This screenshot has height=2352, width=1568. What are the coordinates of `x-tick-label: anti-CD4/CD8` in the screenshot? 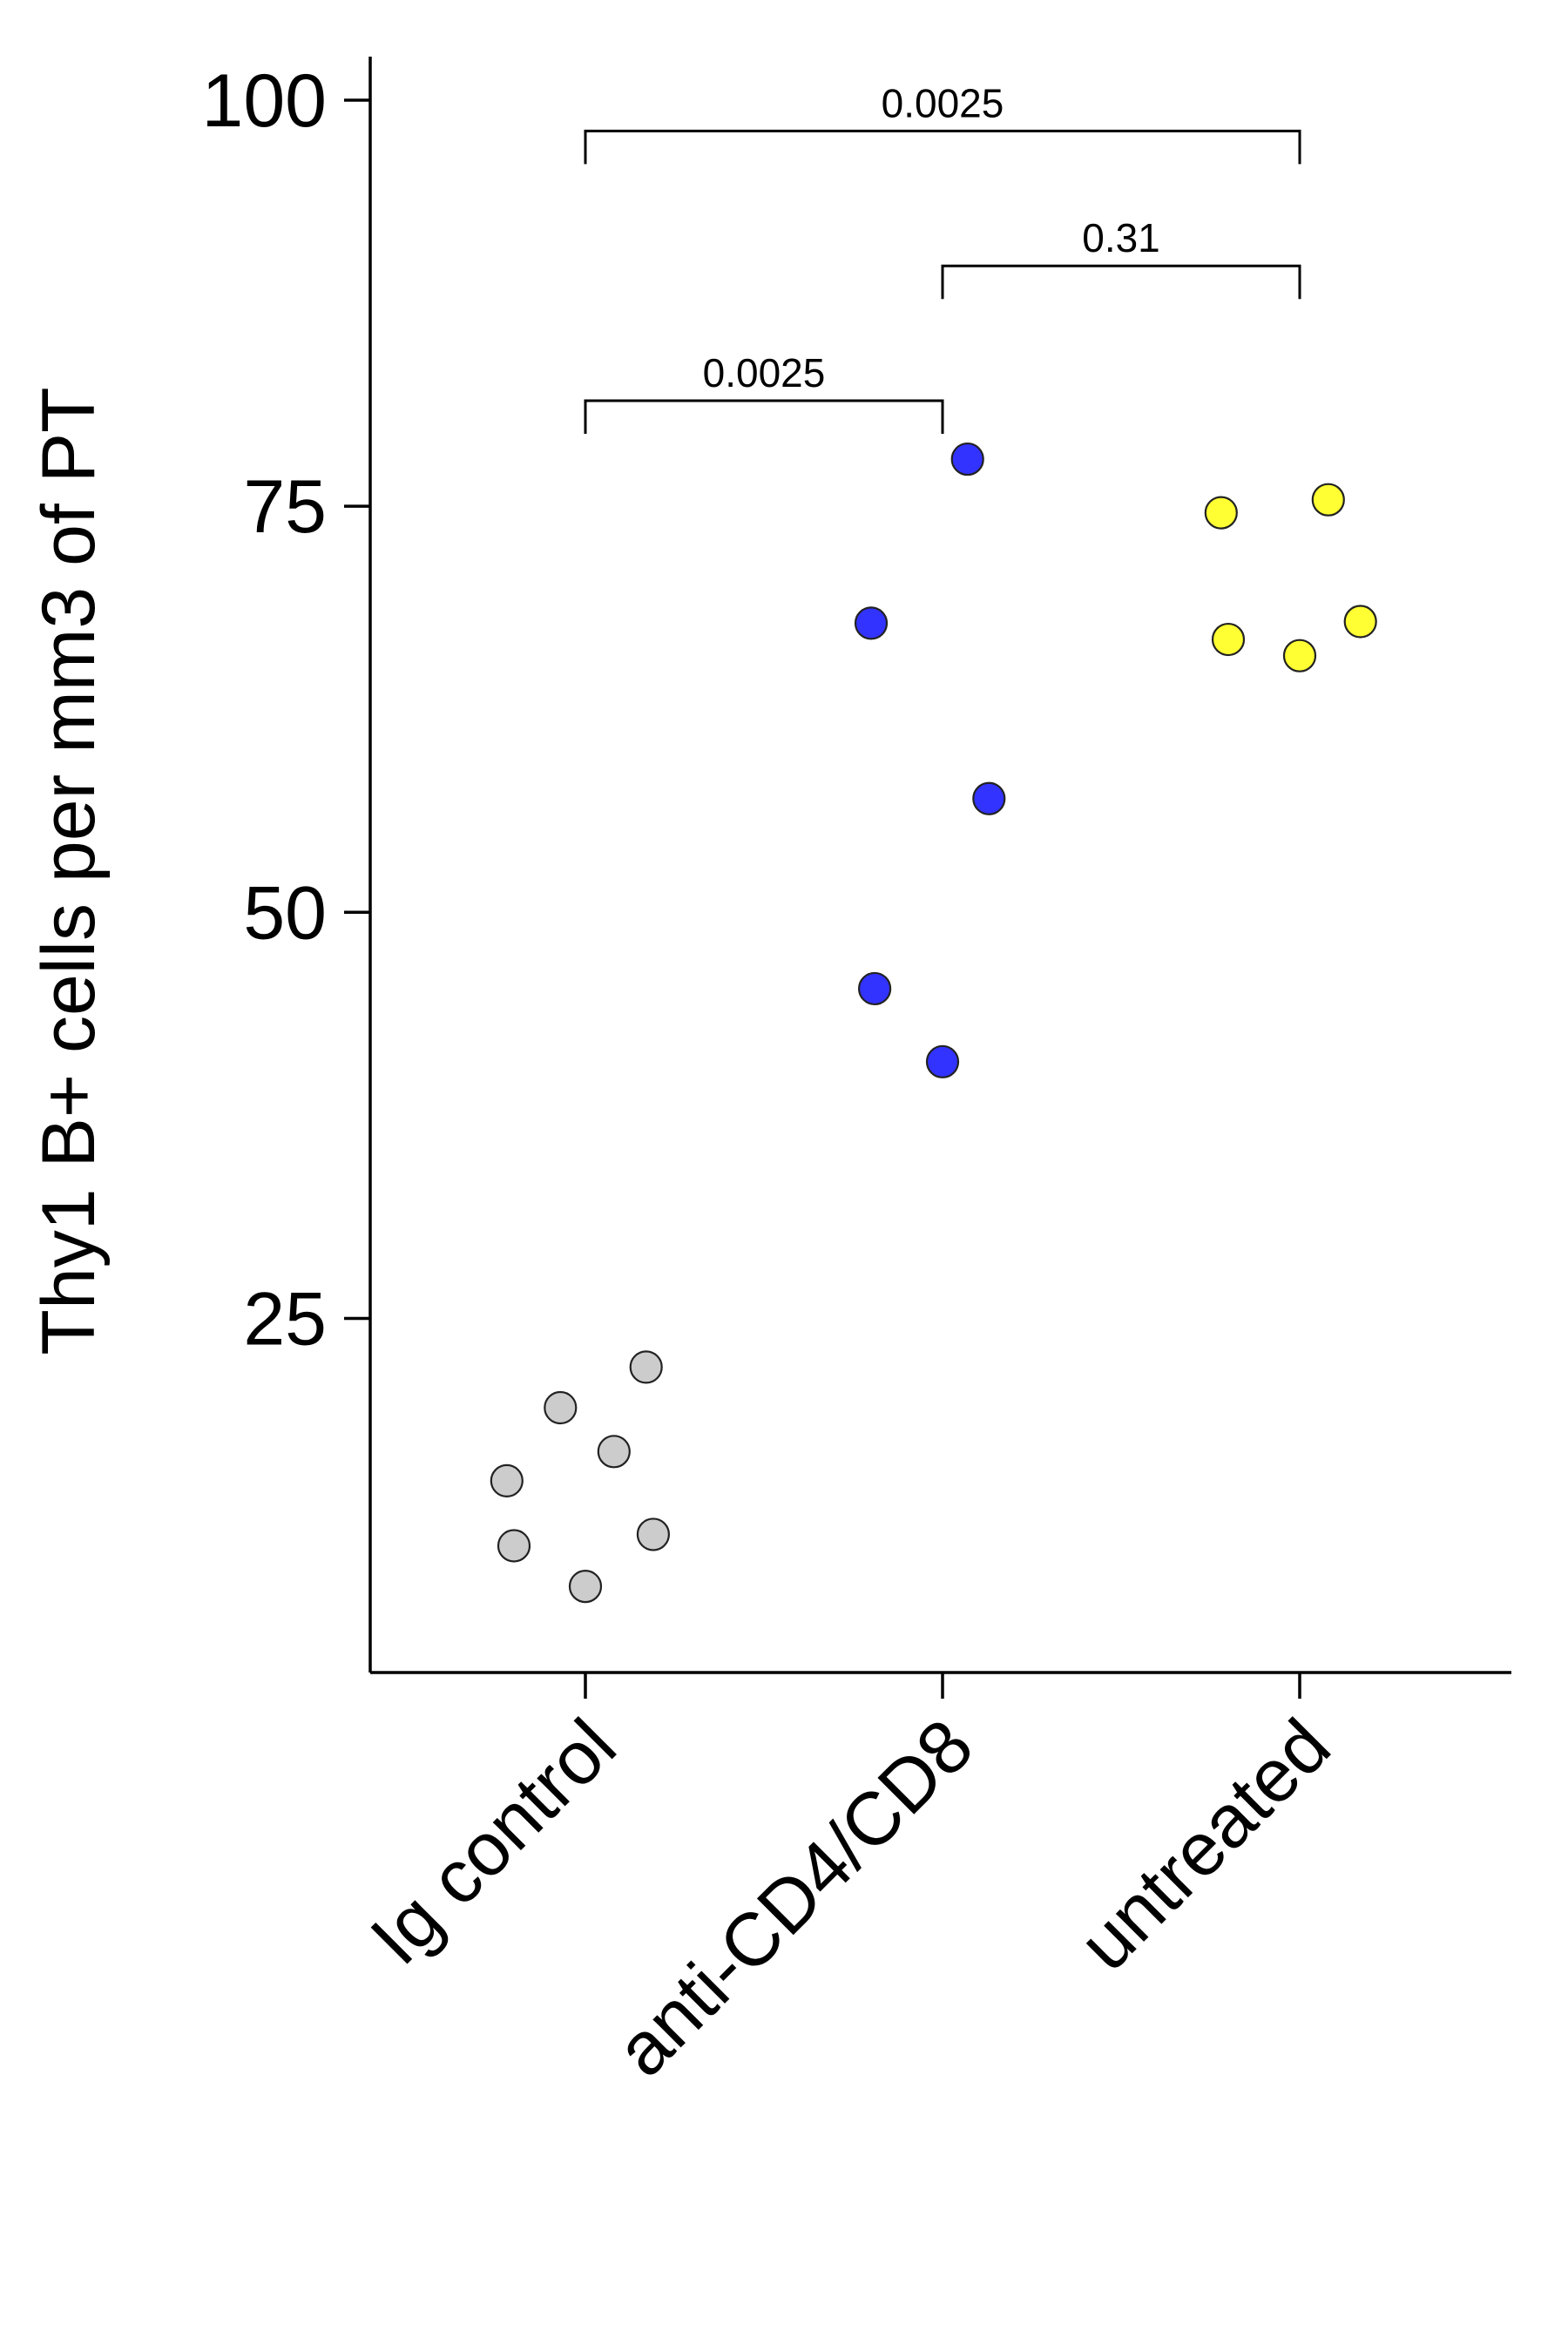 It's located at (795, 1898).